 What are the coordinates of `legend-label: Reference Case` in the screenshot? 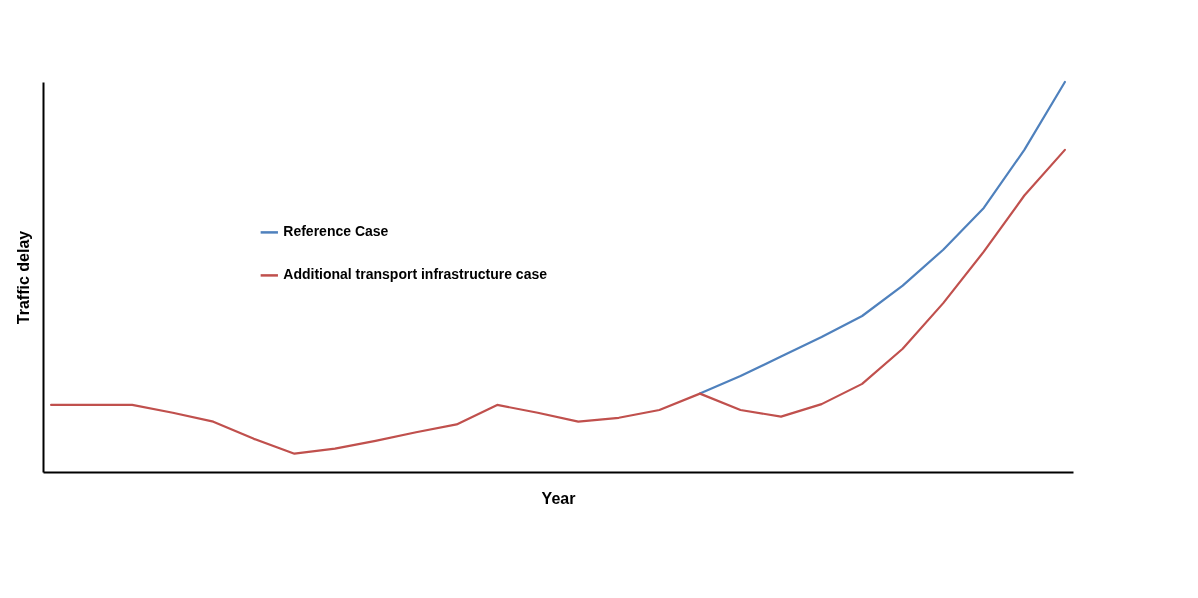 It's located at (336, 231).